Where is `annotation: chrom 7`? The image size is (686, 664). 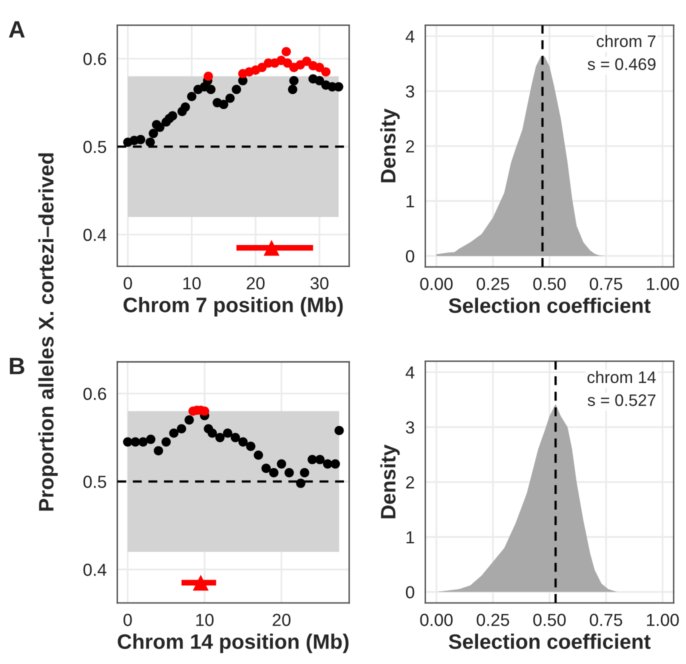
annotation: chrom 7 is located at coordinates (626, 41).